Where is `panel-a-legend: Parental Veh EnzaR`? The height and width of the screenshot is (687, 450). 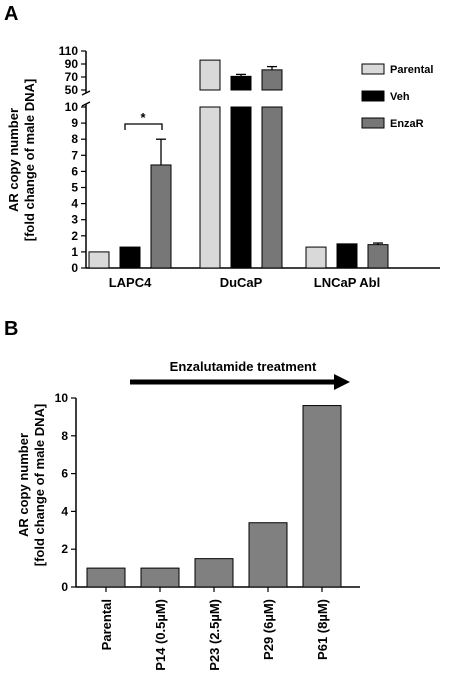
panel-a-legend: Parental Veh EnzaR is located at coordinates (397, 96).